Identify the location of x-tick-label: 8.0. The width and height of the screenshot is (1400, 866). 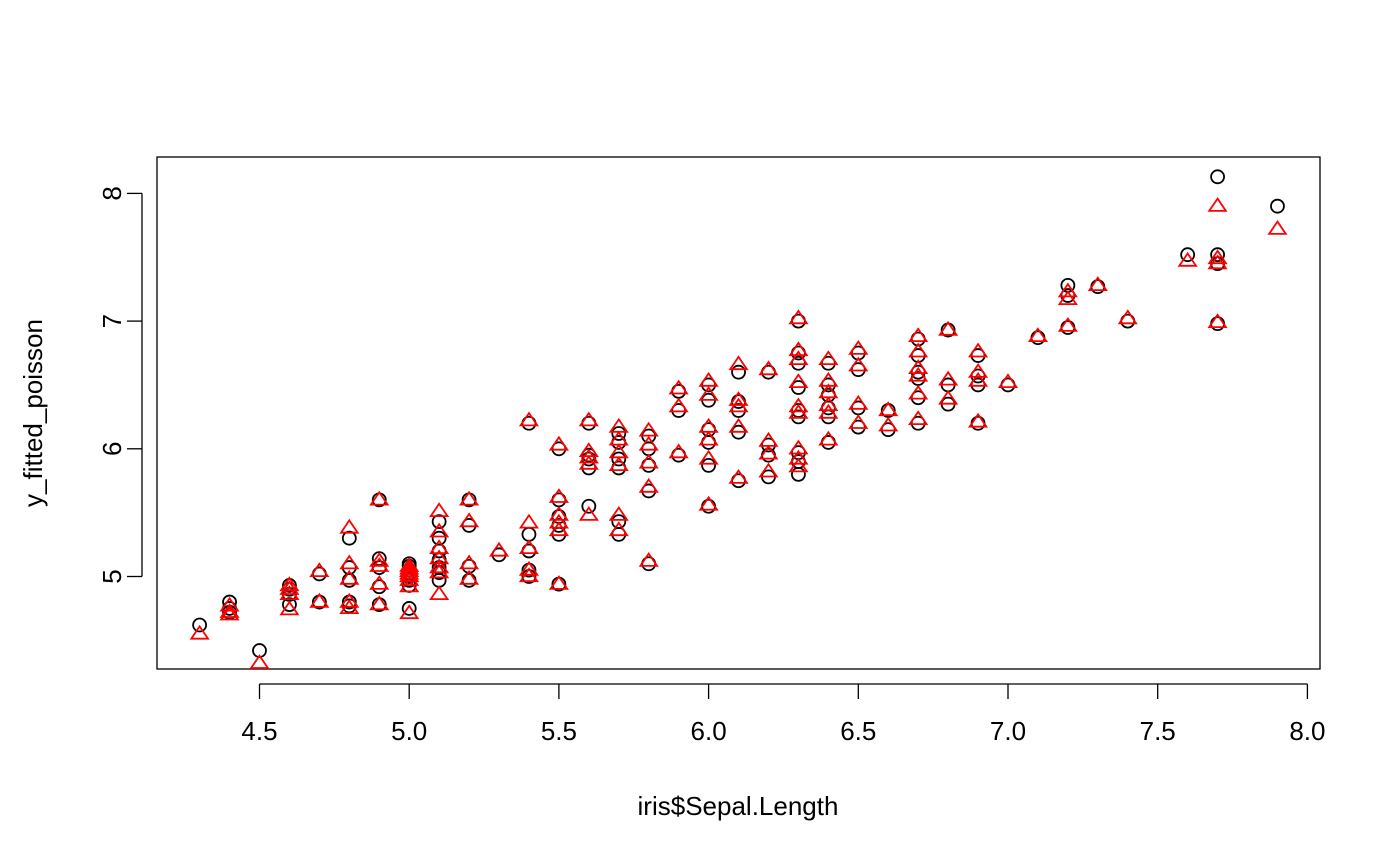
(1307, 731).